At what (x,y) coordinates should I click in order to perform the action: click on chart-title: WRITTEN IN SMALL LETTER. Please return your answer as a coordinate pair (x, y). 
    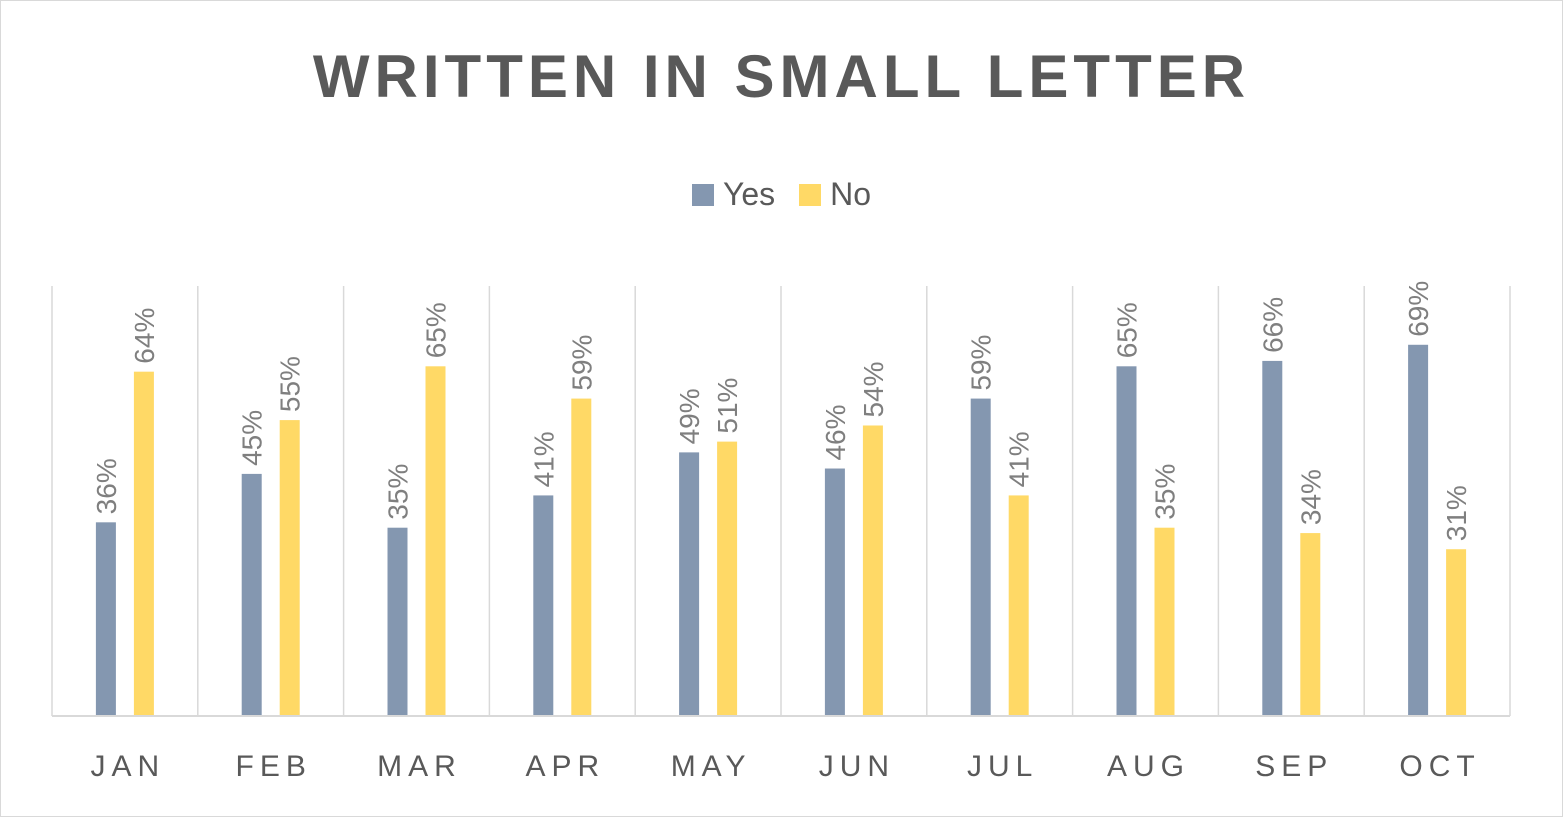
    Looking at the image, I should click on (781, 76).